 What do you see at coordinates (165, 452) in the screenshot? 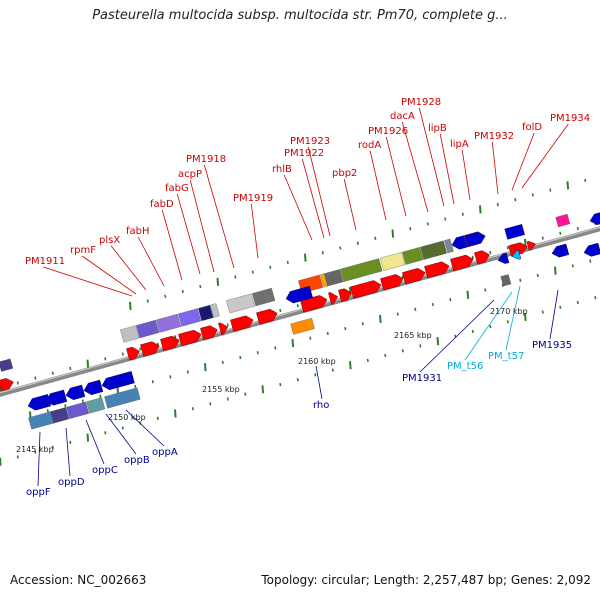
I see `reverse-gene-label: oppA` at bounding box center [165, 452].